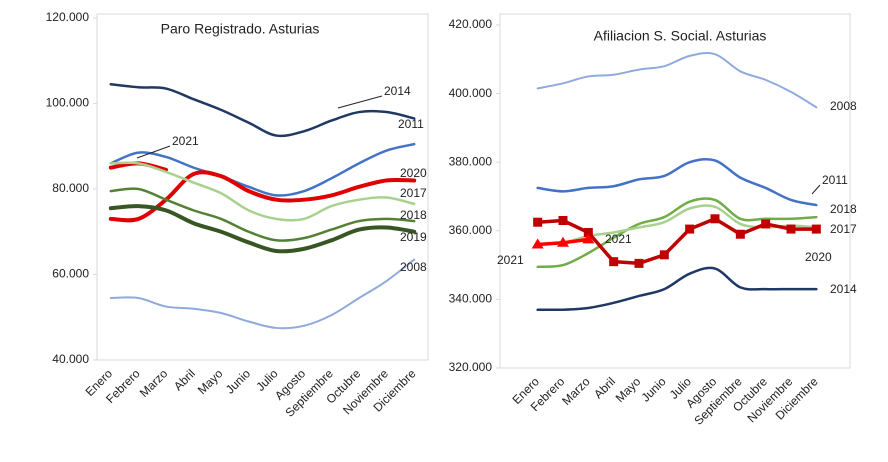 Image resolution: width=888 pixels, height=462 pixels. I want to click on y-tick-label: 420.000, so click(471, 24).